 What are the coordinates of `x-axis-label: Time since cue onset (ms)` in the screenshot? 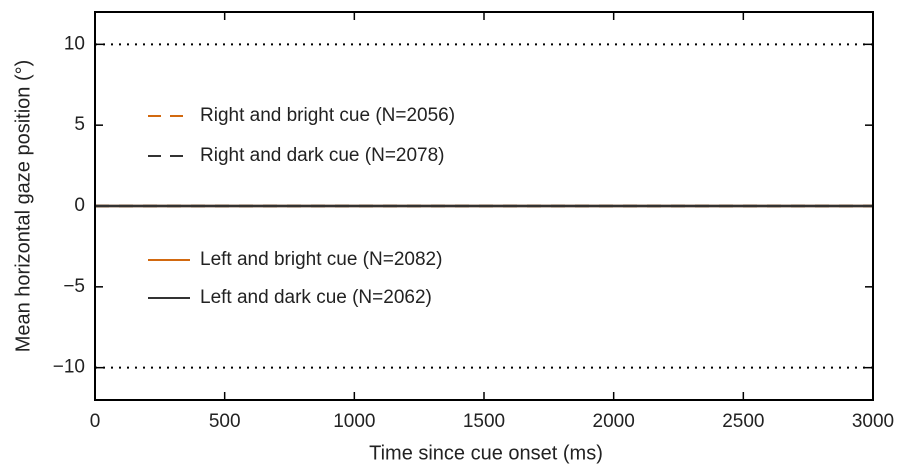 It's located at (486, 453).